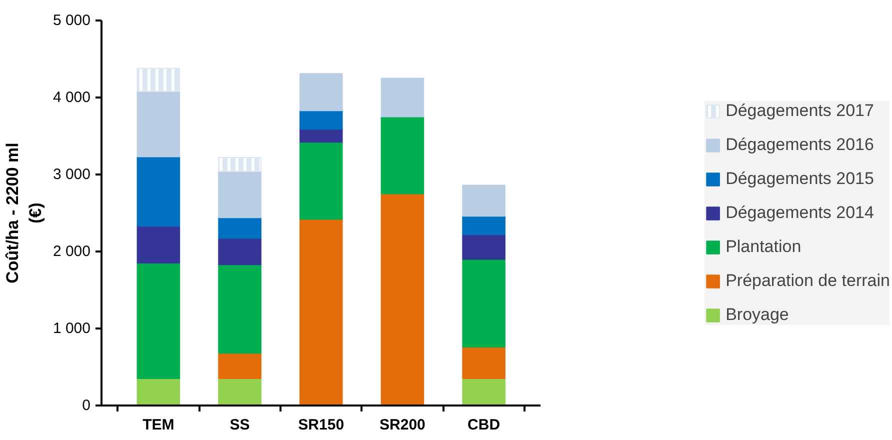  What do you see at coordinates (24, 213) in the screenshot?
I see `y-axis-title: Coût/ha - 2200 ml (€)` at bounding box center [24, 213].